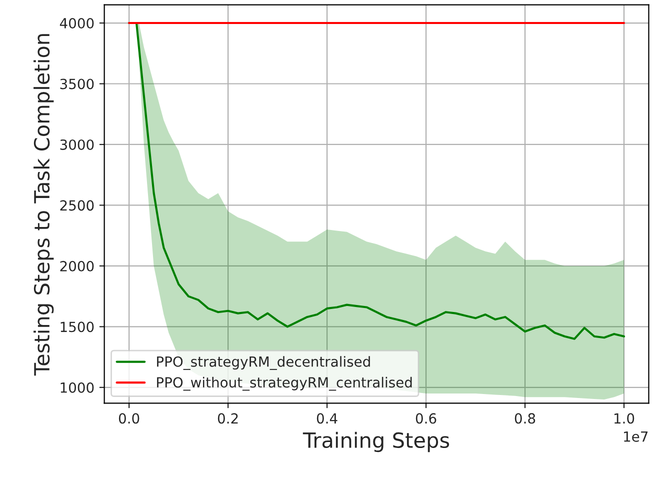 This screenshot has height=480, width=652. What do you see at coordinates (228, 418) in the screenshot?
I see `x-tick-label: 0.2` at bounding box center [228, 418].